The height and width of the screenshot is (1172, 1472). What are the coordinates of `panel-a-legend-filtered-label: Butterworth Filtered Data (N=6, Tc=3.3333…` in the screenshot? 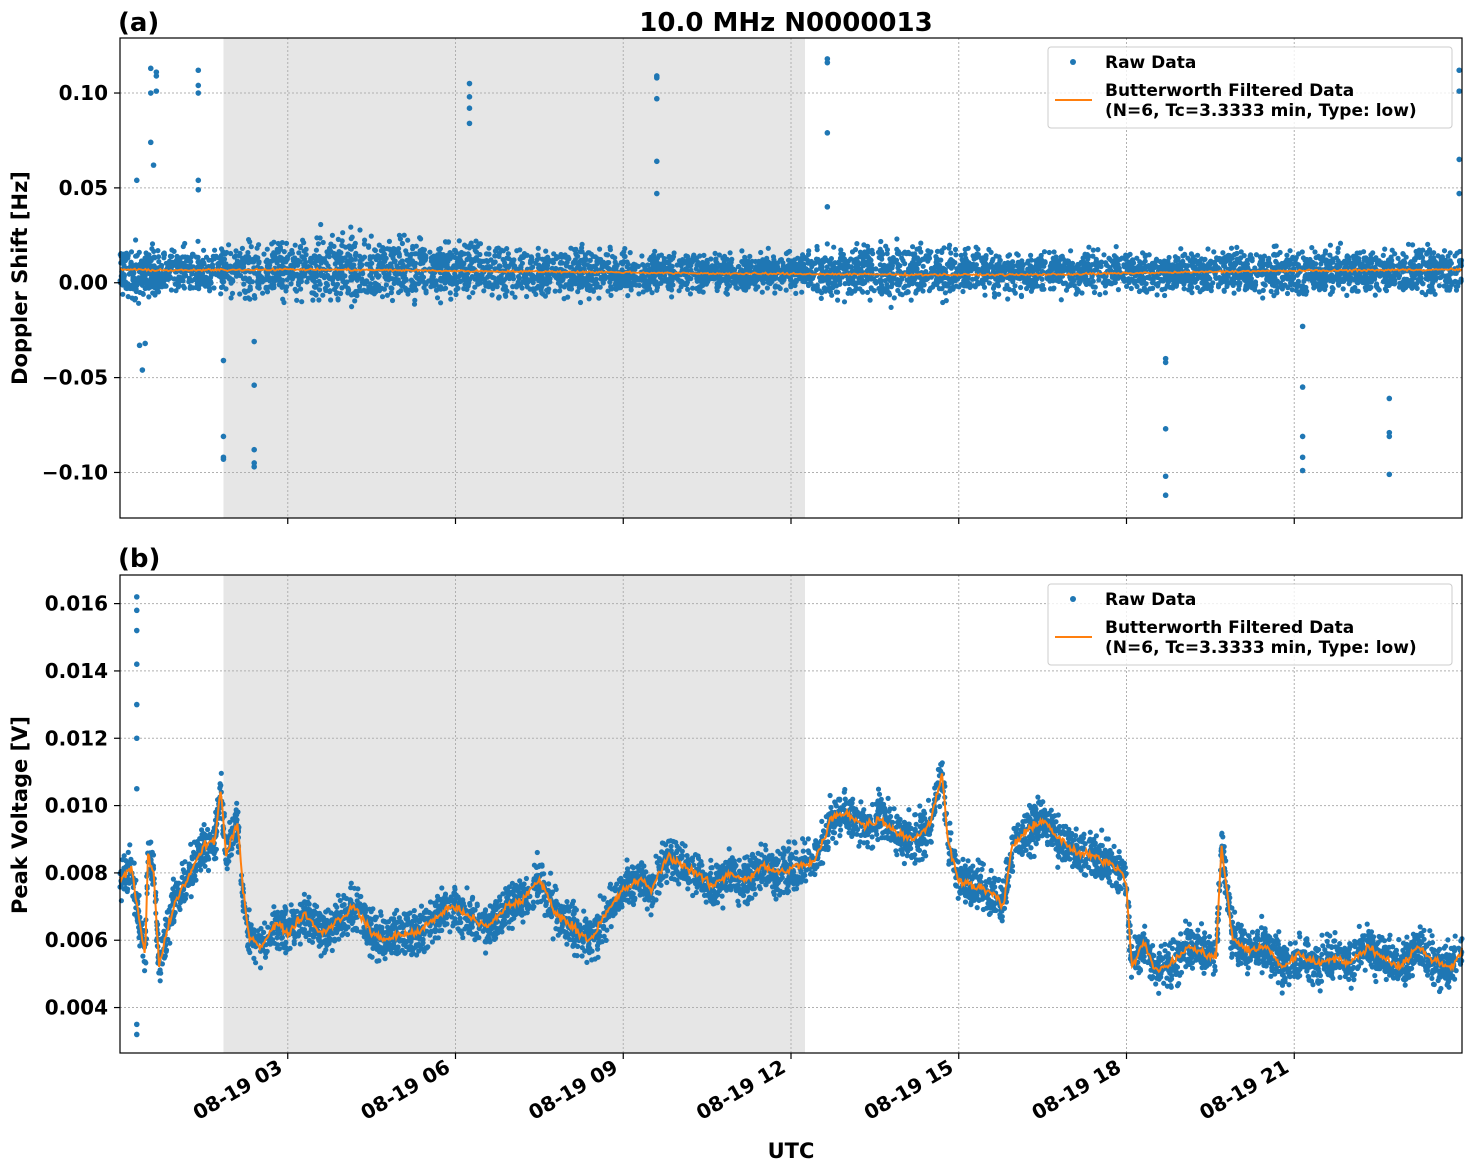 It's located at (1261, 101).